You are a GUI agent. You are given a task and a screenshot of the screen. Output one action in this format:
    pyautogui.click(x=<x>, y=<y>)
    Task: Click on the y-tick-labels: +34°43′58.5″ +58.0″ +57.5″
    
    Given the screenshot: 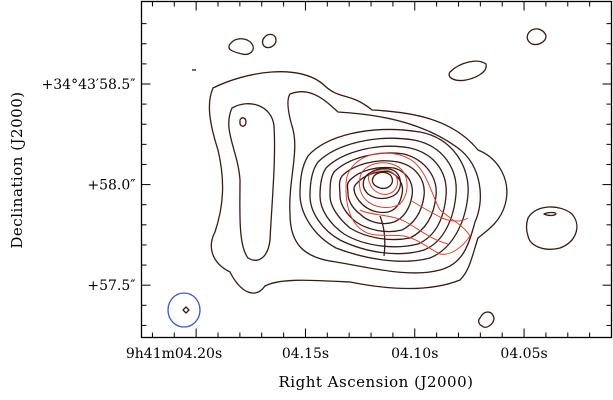 What is the action you would take?
    pyautogui.click(x=89, y=185)
    